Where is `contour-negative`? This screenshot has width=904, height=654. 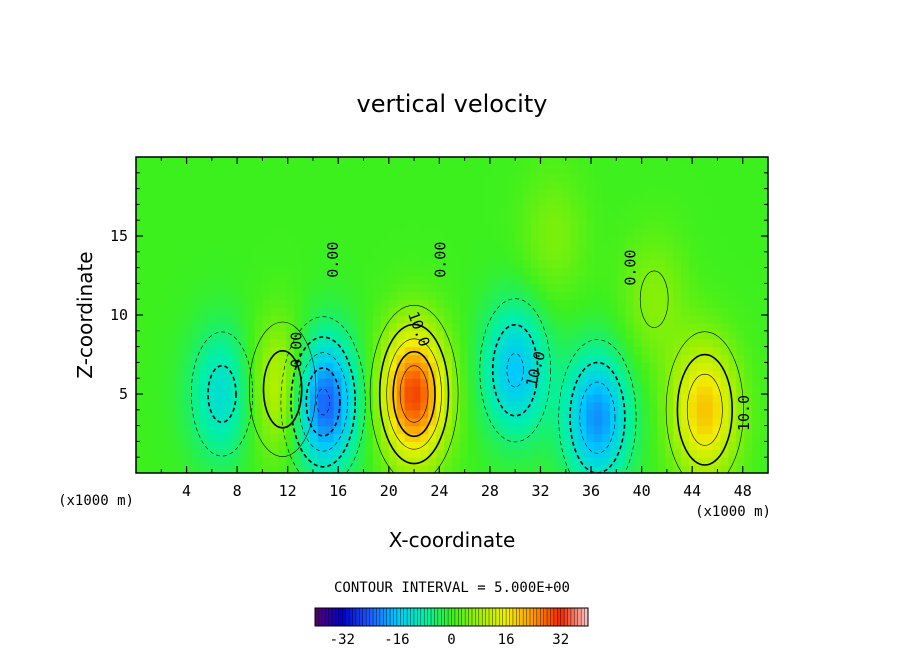
contour-negative is located at coordinates (323, 402).